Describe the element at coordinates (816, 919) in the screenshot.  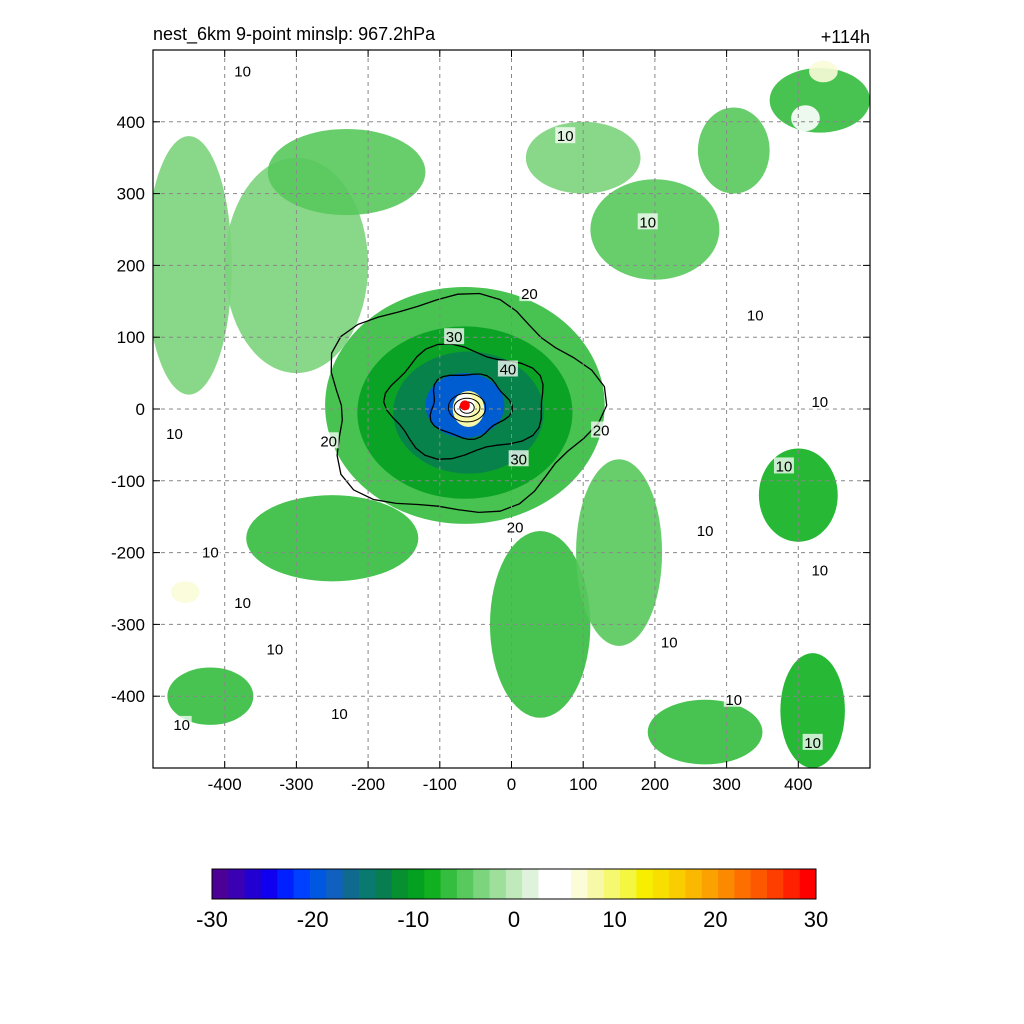
I see `colorbar-tick-label: 30` at that location.